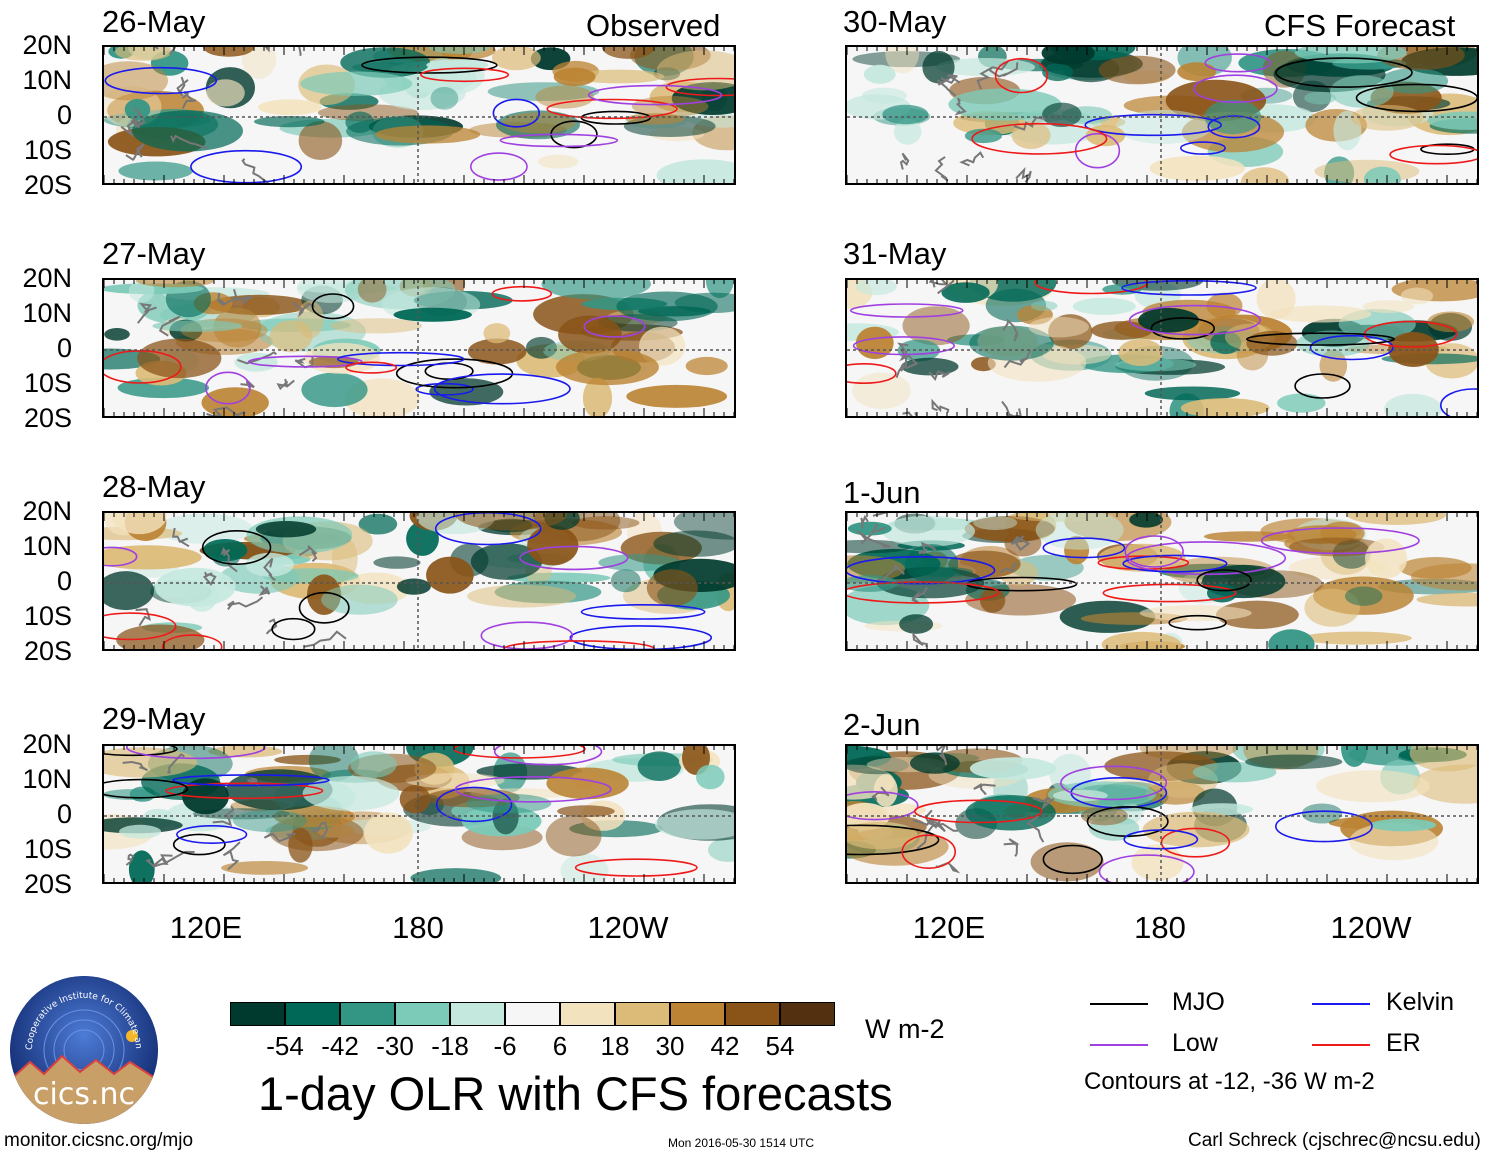 The image size is (1510, 1158). Describe the element at coordinates (47, 313) in the screenshot. I see `lat-label-10n-row2: 10N` at that location.